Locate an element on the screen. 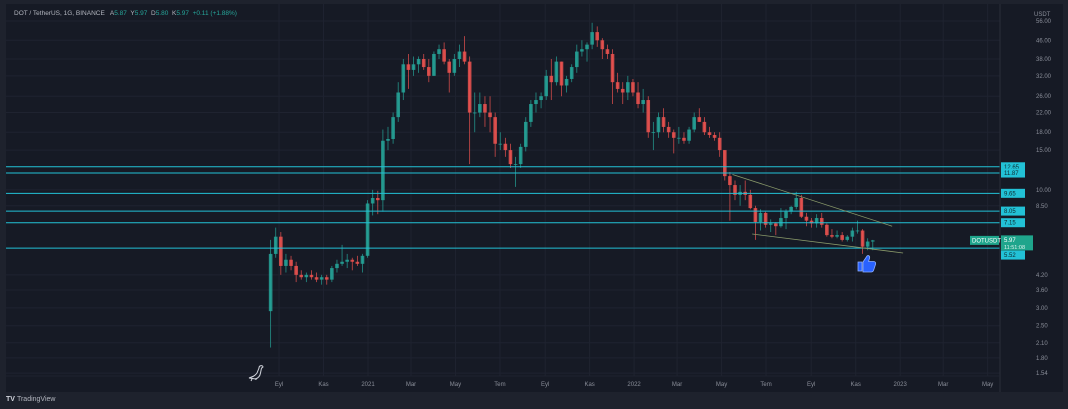 The image size is (1068, 409). price-tick-label: 1.80 is located at coordinates (1042, 359).